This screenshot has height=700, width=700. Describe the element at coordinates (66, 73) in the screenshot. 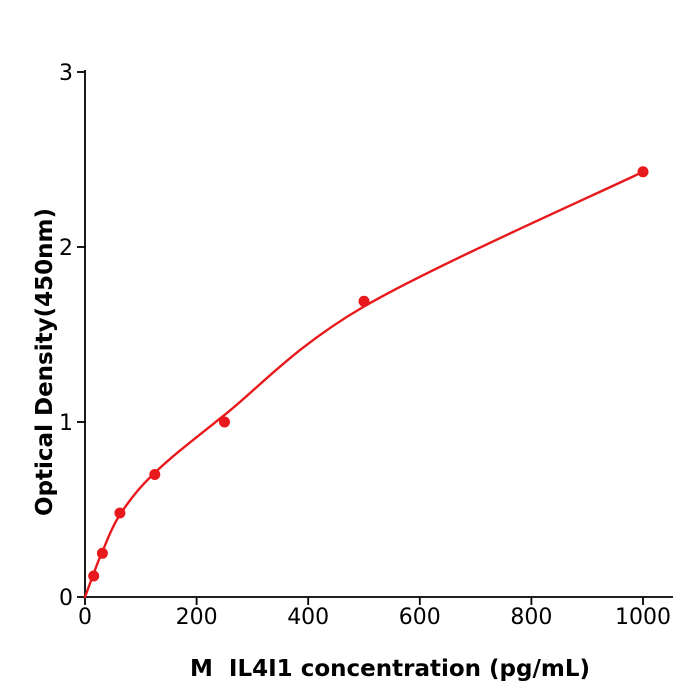

I see `y-tick-label: 3` at that location.